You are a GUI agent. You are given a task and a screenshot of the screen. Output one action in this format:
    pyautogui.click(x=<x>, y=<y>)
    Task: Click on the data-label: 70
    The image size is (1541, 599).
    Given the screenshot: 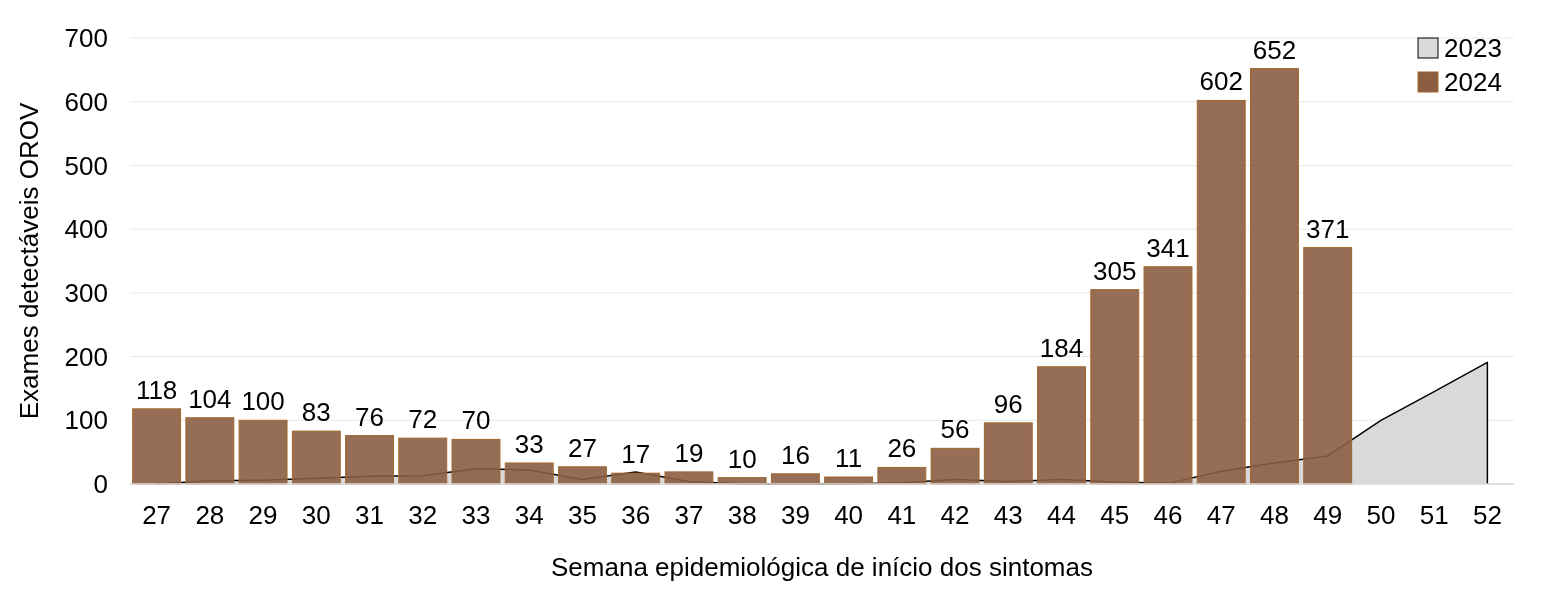 What is the action you would take?
    pyautogui.click(x=476, y=420)
    